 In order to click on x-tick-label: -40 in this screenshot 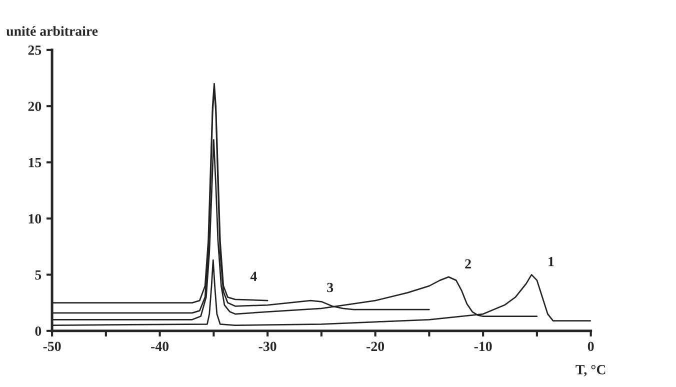, I will do `click(160, 347)`.